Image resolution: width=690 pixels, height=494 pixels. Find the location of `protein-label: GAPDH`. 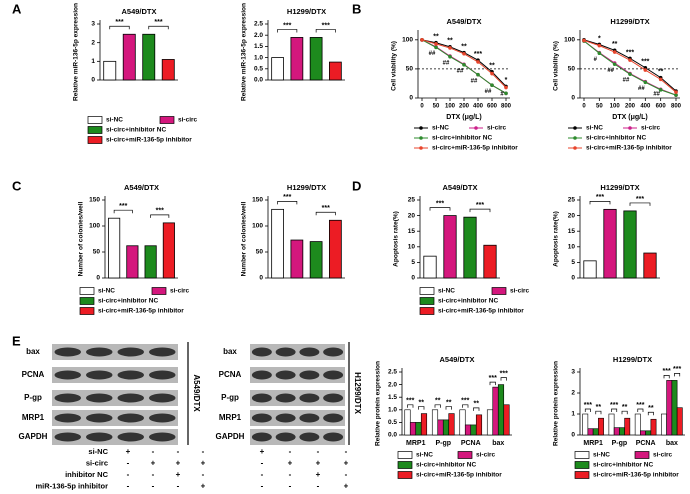

protein-label: GAPDH is located at coordinates (230, 436).